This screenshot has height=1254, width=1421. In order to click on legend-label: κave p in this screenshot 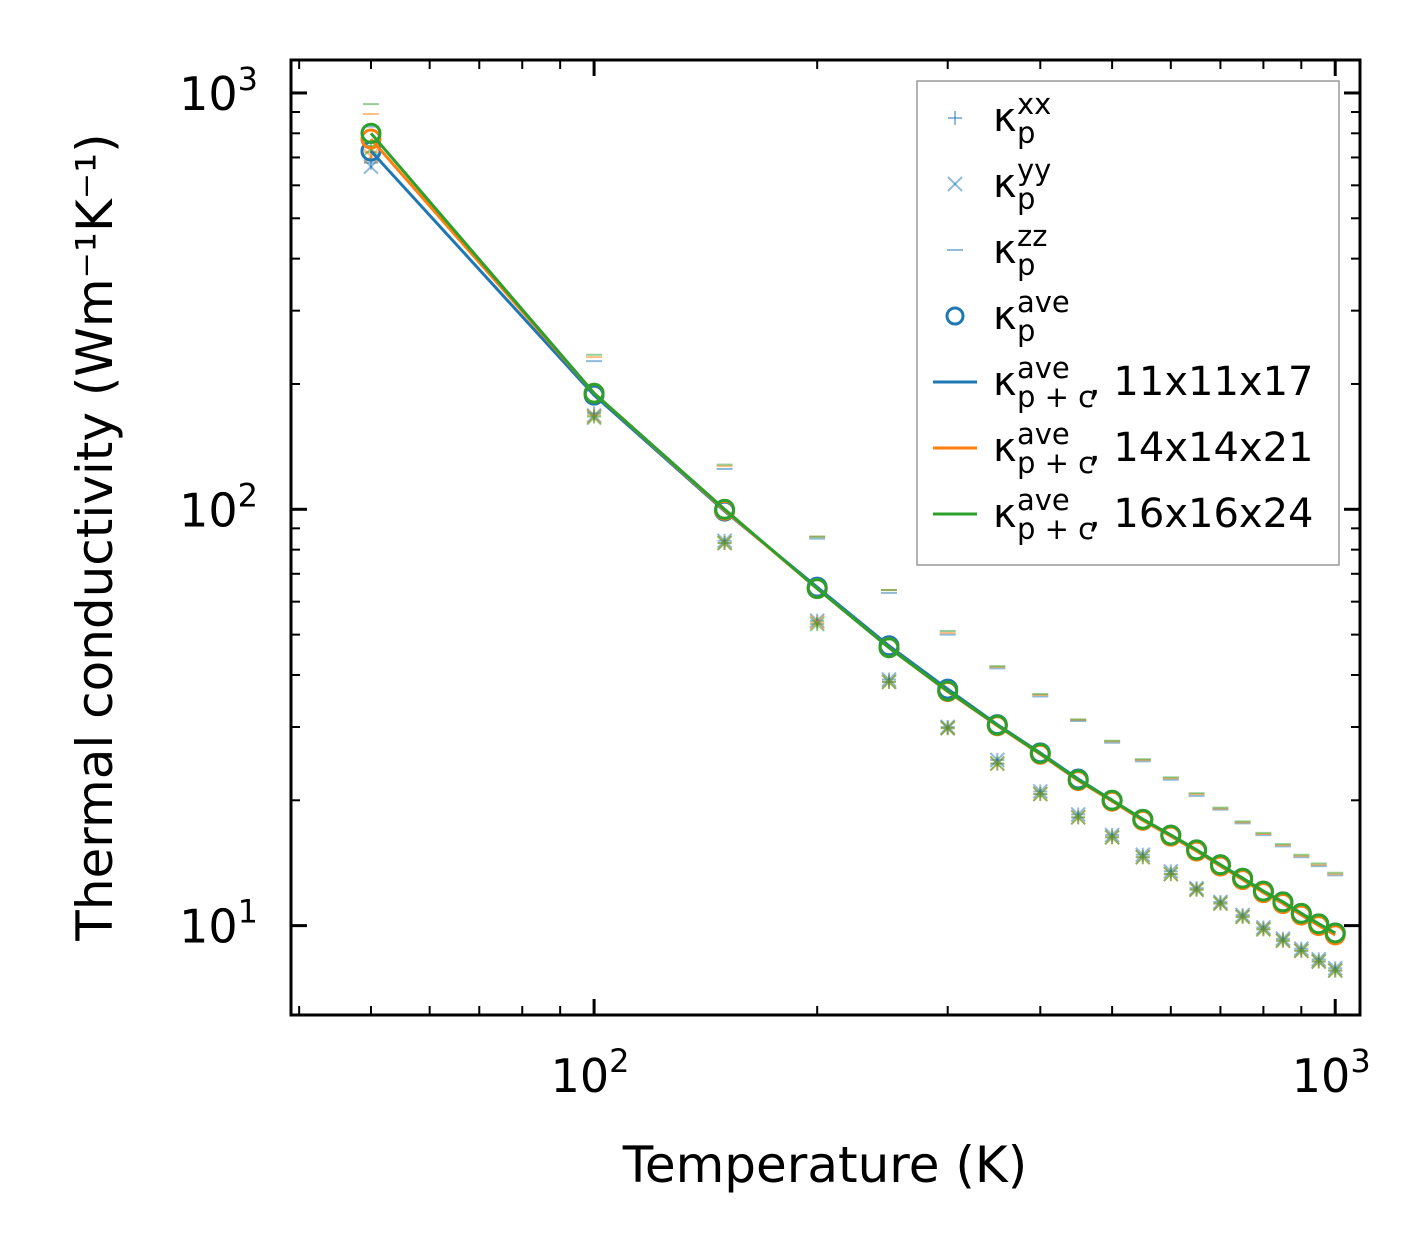, I will do `click(1031, 316)`.